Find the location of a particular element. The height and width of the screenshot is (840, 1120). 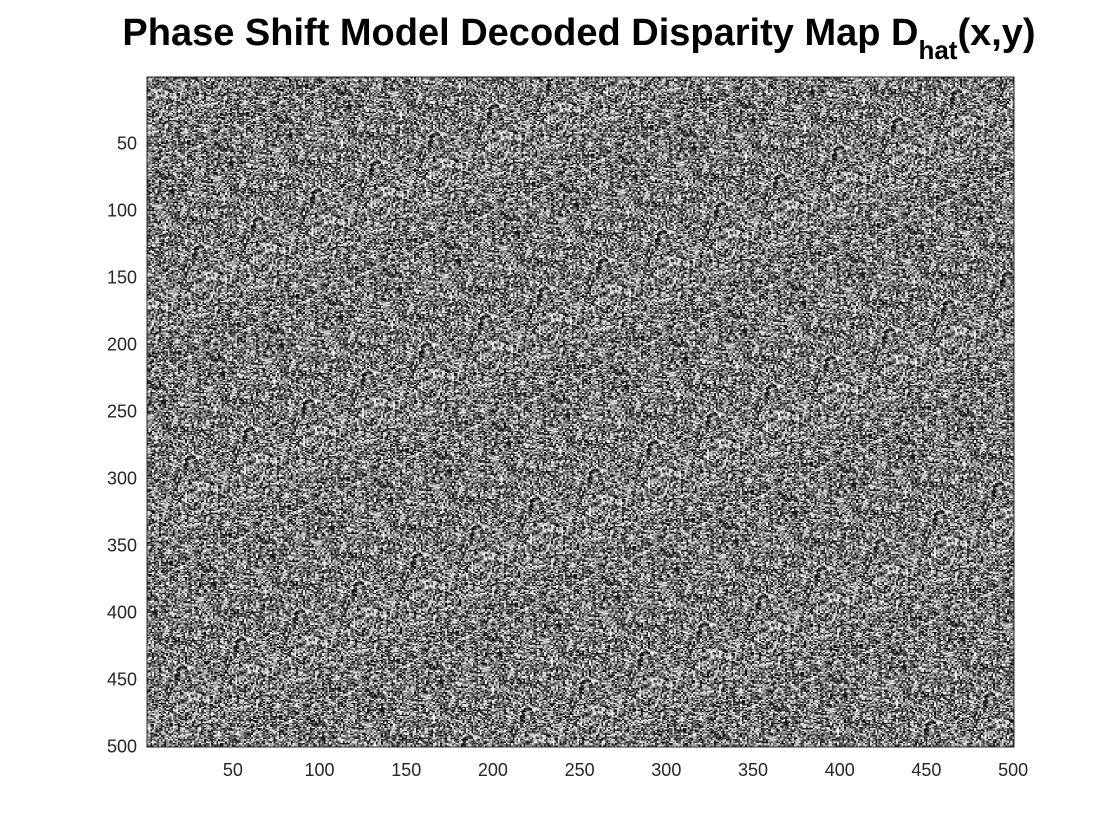

x-tick-label: 350 is located at coordinates (753, 770).